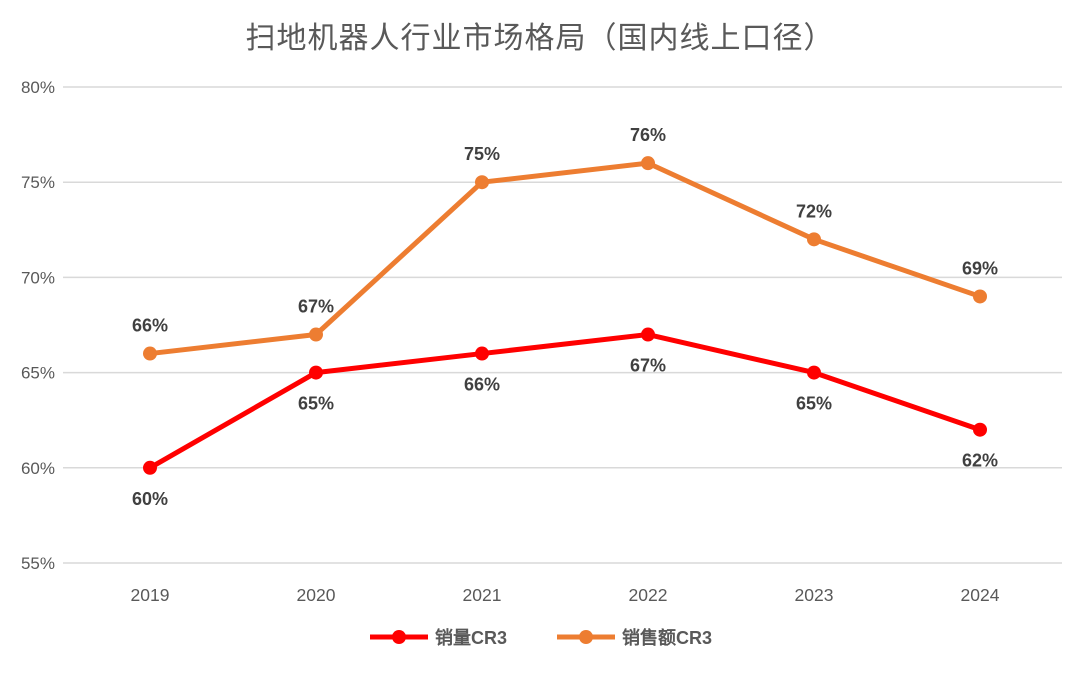  What do you see at coordinates (540, 38) in the screenshot?
I see `chart-title: 扫地机器人行业市场格局（国内线上口径）` at bounding box center [540, 38].